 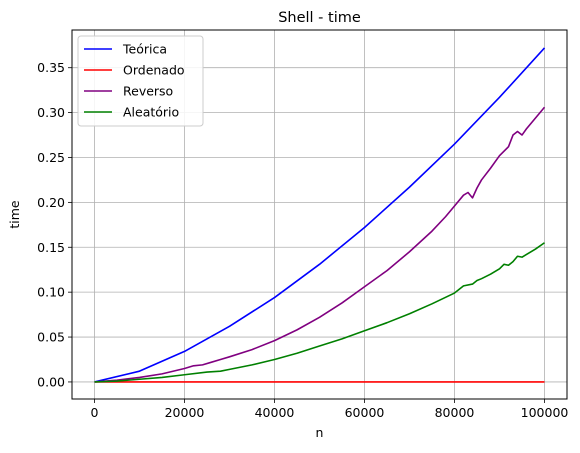 What do you see at coordinates (14, 214) in the screenshot?
I see `y-axis-label: time` at bounding box center [14, 214].